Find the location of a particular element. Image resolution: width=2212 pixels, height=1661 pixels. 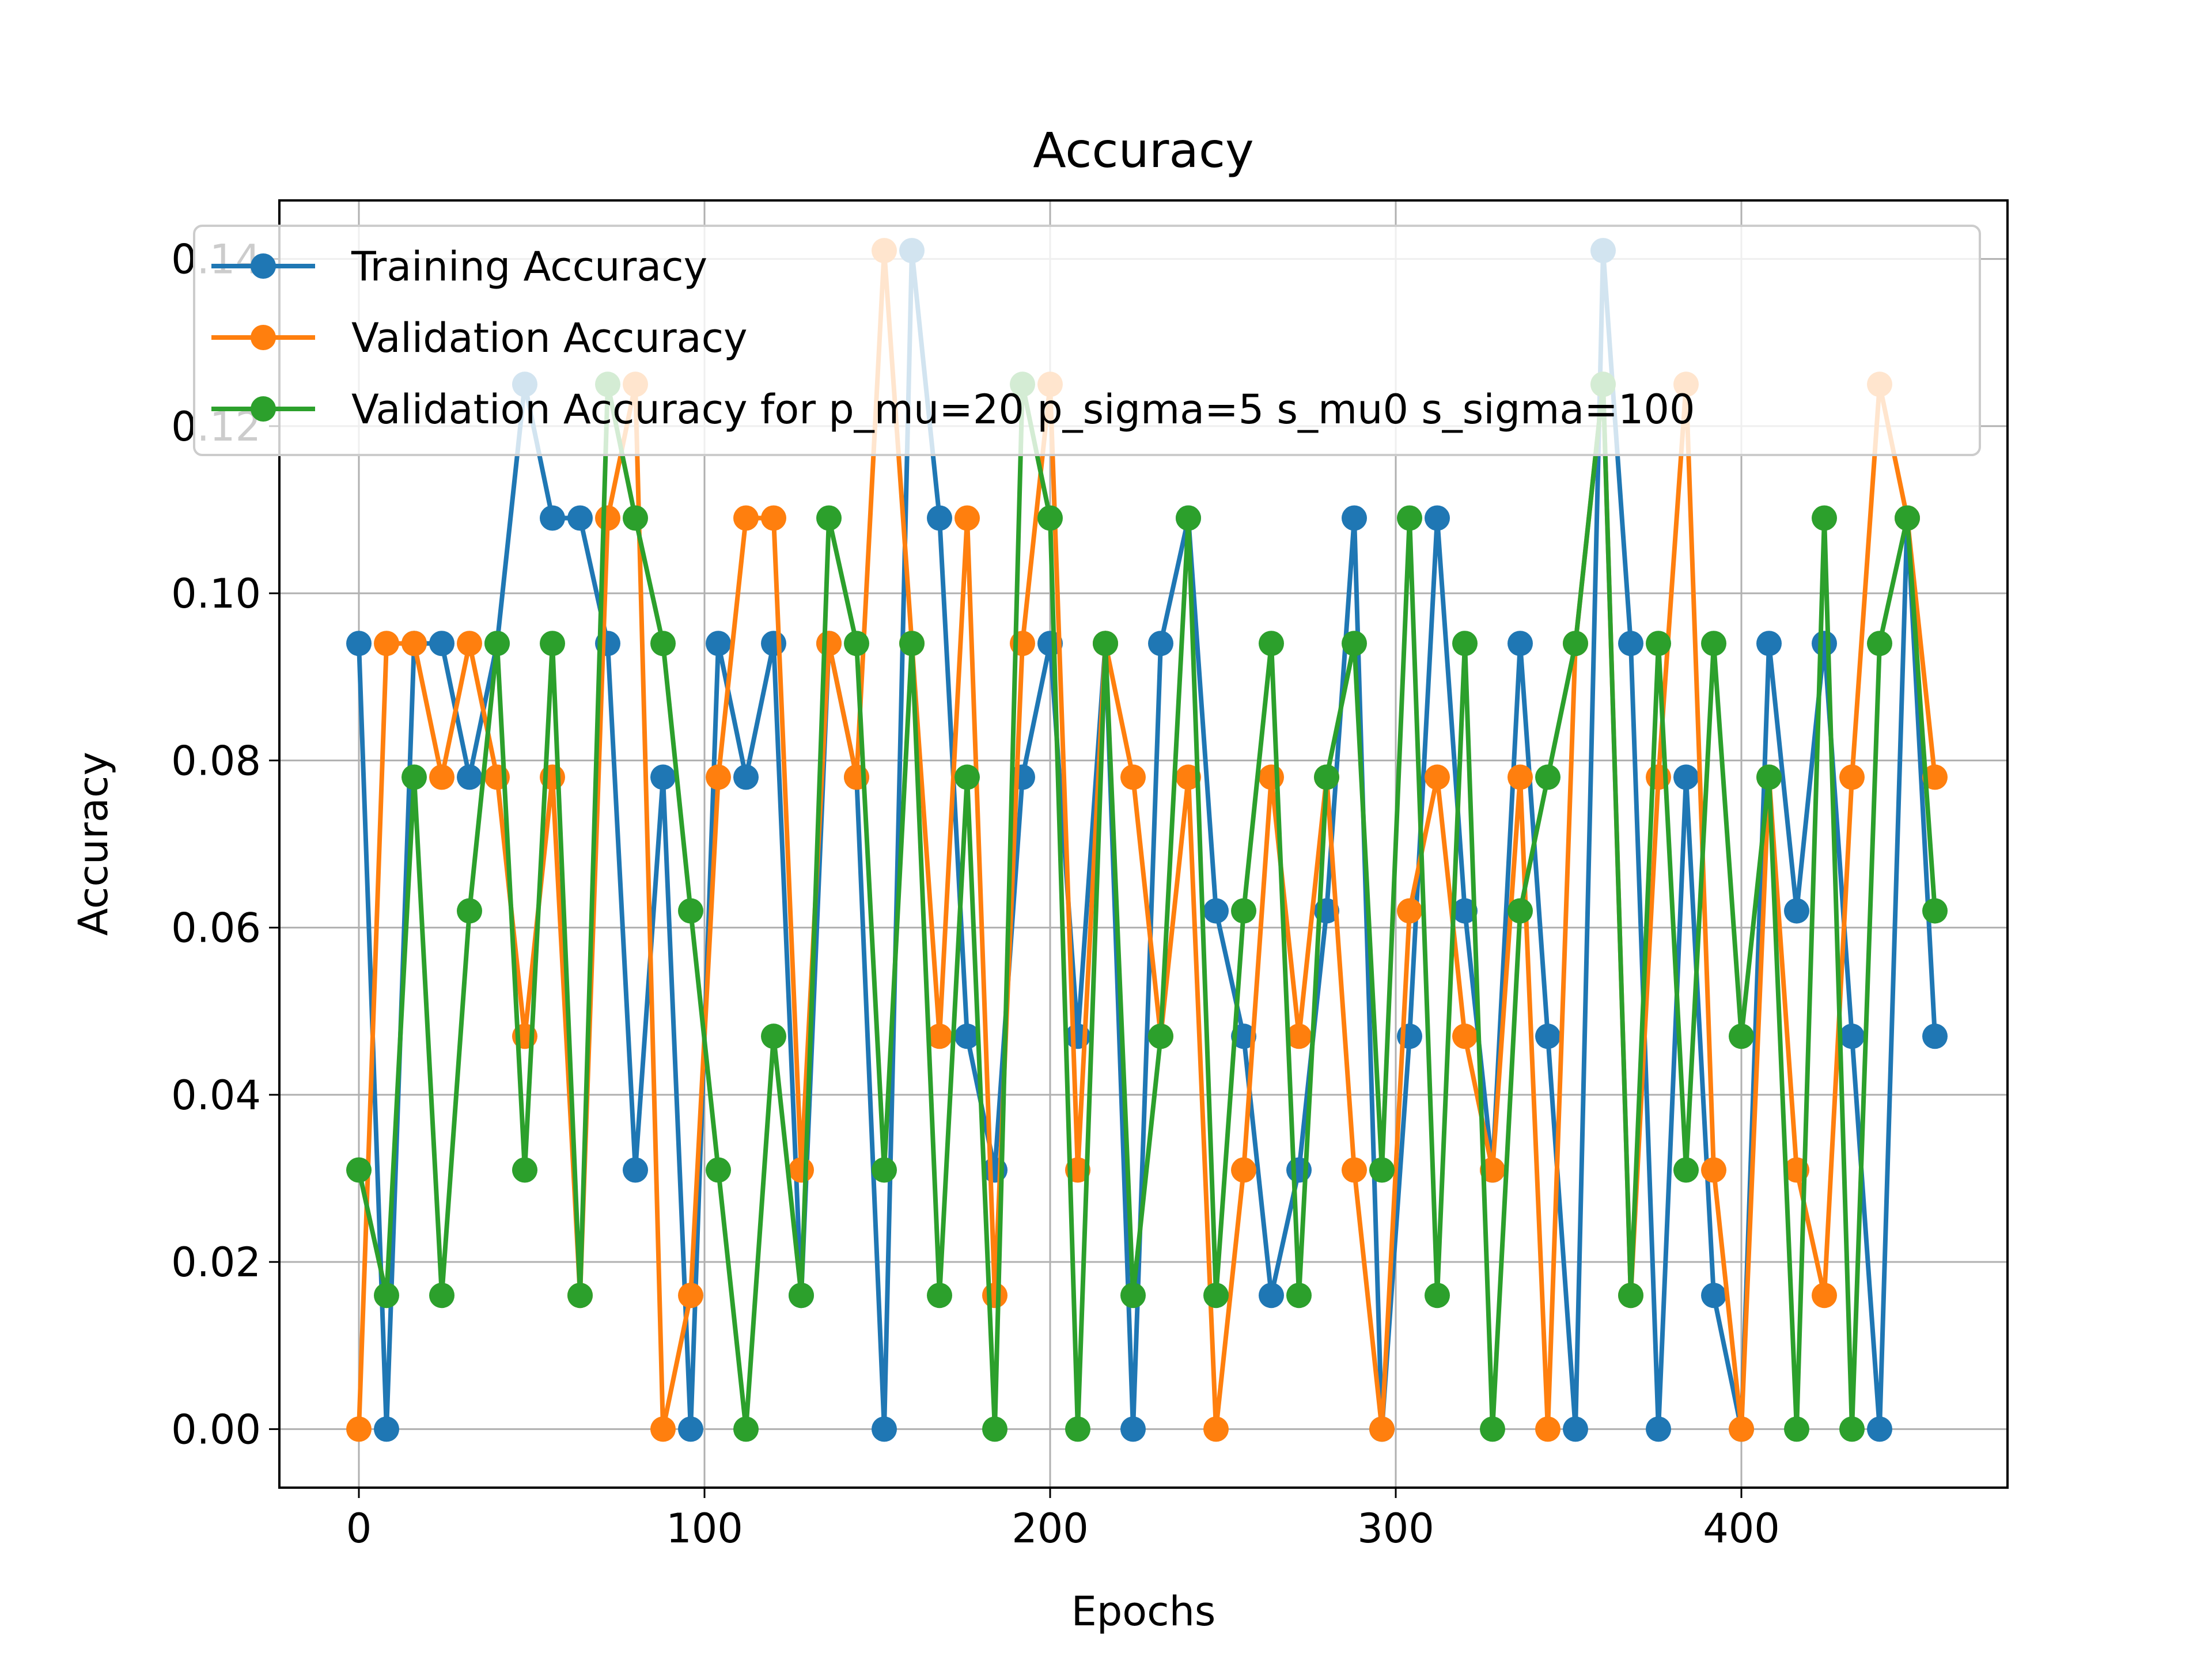

x-tick-label: 0 is located at coordinates (359, 1528).